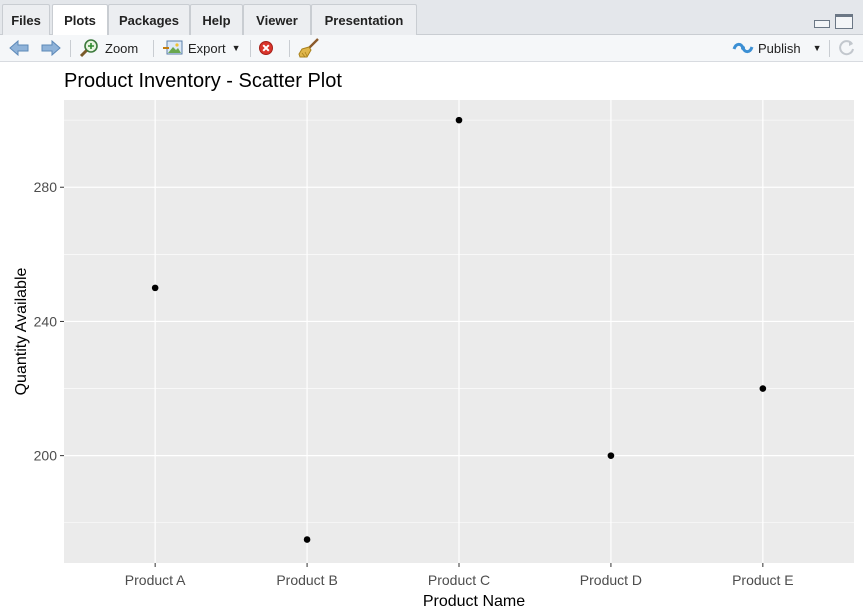 The height and width of the screenshot is (615, 863). I want to click on forward-button, so click(51, 48).